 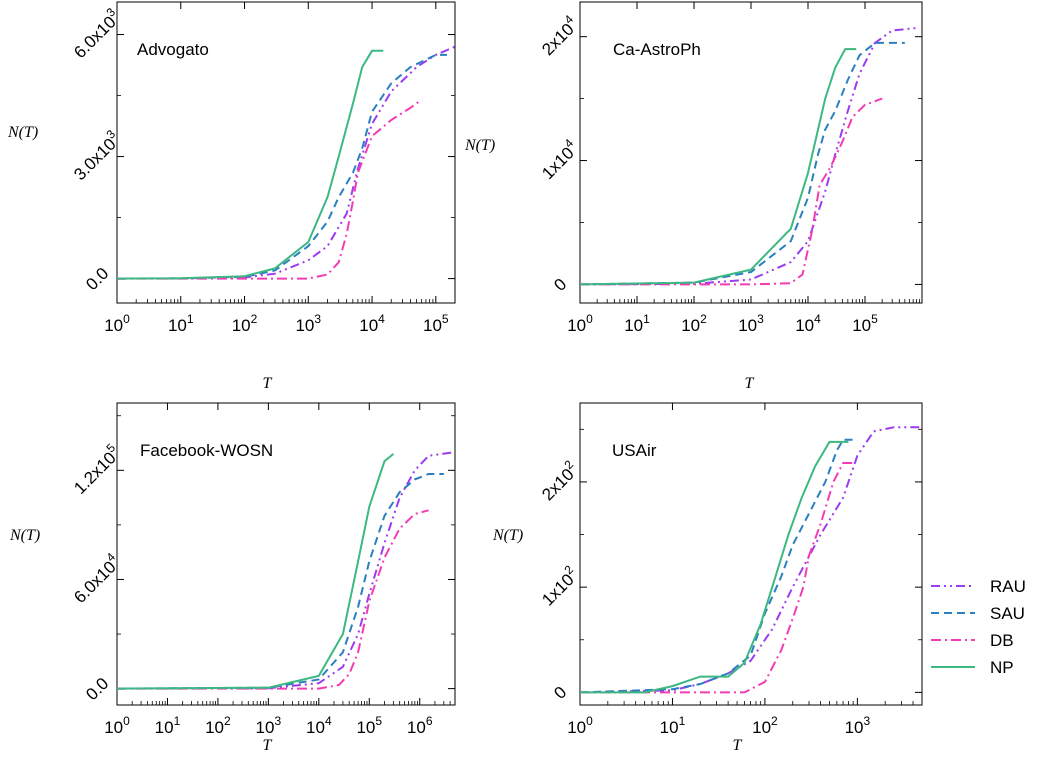 What do you see at coordinates (558, 159) in the screenshot?
I see `y-tick-label: 1x104` at bounding box center [558, 159].